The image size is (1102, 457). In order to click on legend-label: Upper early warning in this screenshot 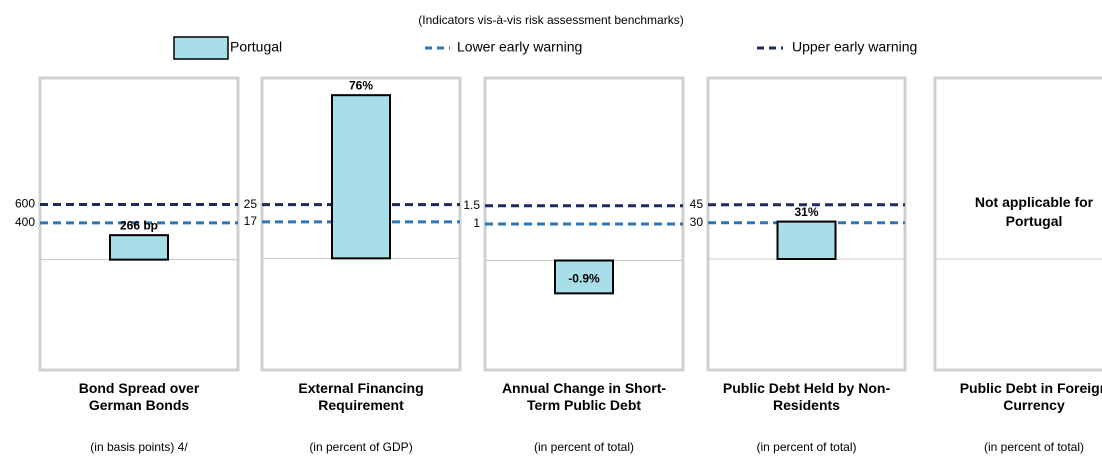, I will do `click(854, 47)`.